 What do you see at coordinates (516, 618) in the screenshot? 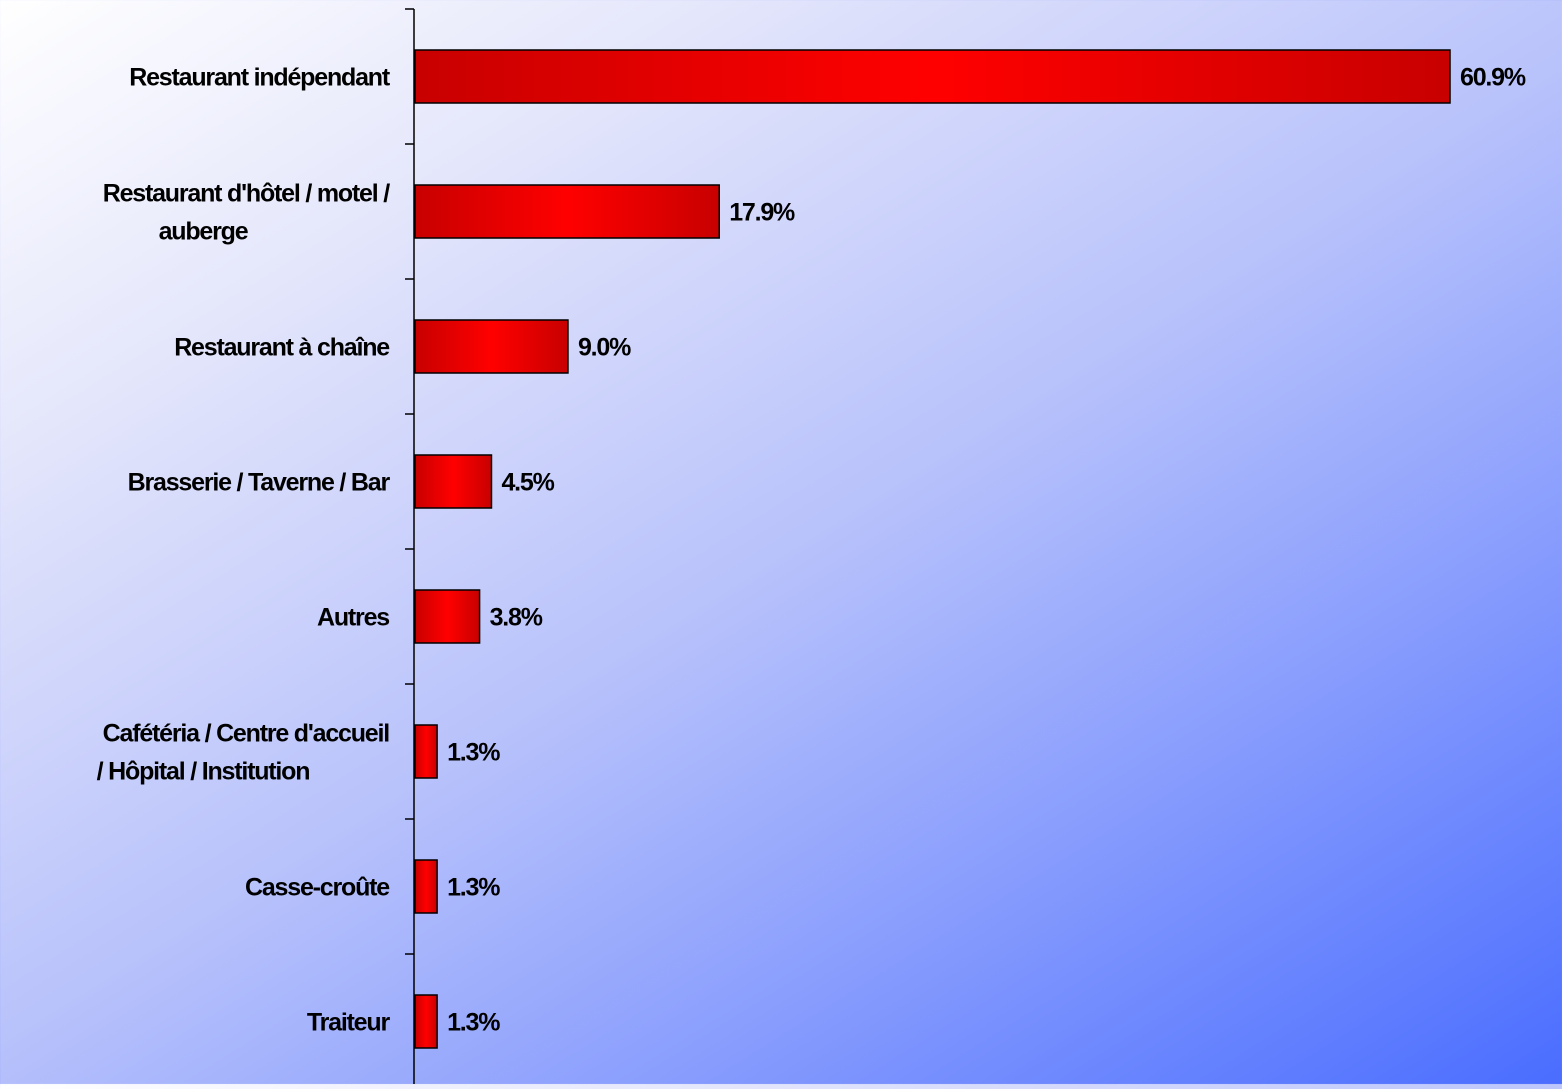
I see `data-label: 3.8%` at bounding box center [516, 618].